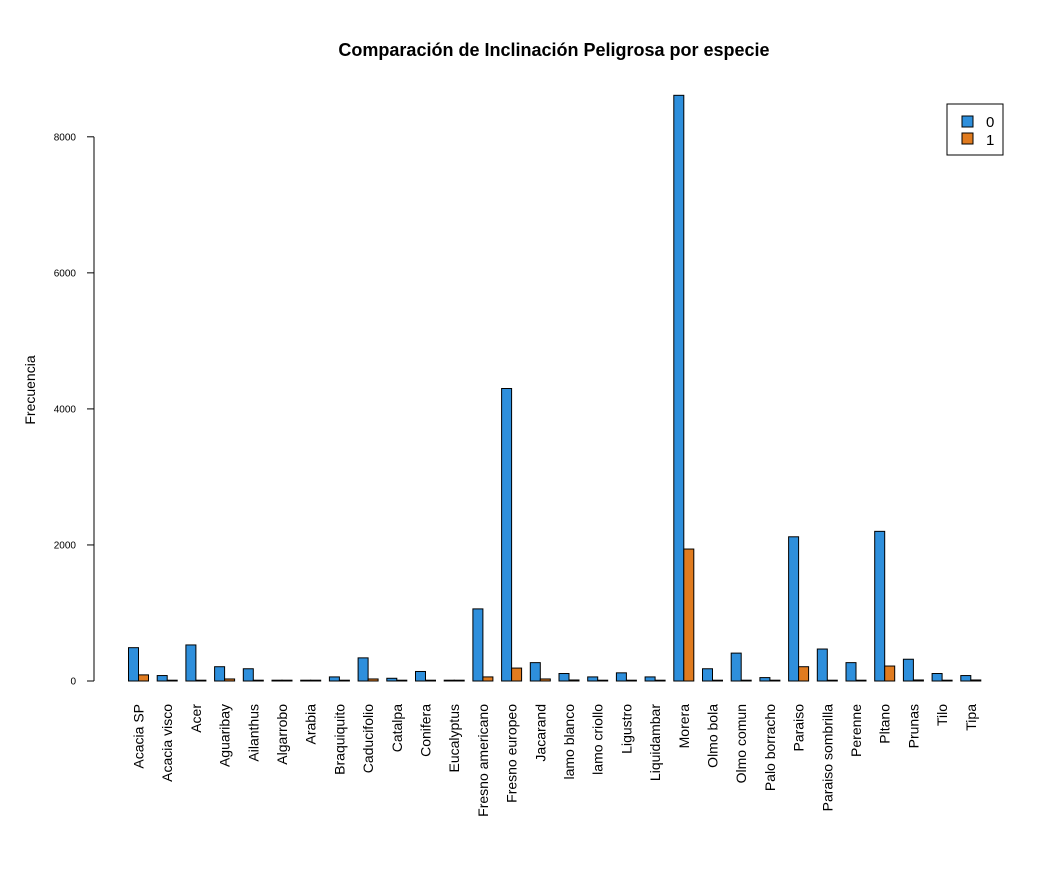  I want to click on x-tick-label: Fresno europeo, so click(512, 753).